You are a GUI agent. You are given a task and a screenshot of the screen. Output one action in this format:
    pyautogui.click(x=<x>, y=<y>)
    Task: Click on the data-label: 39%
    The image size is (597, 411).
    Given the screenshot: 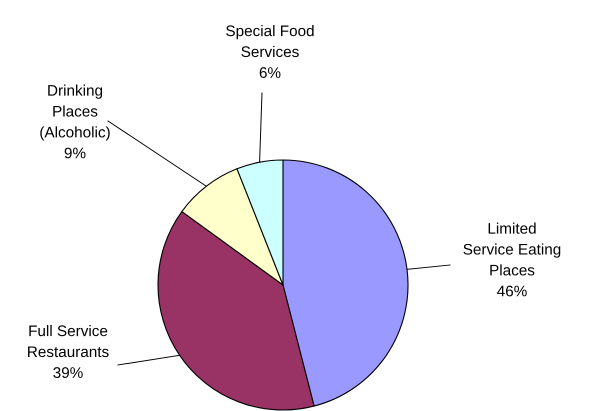 What is the action you would take?
    pyautogui.click(x=68, y=372)
    